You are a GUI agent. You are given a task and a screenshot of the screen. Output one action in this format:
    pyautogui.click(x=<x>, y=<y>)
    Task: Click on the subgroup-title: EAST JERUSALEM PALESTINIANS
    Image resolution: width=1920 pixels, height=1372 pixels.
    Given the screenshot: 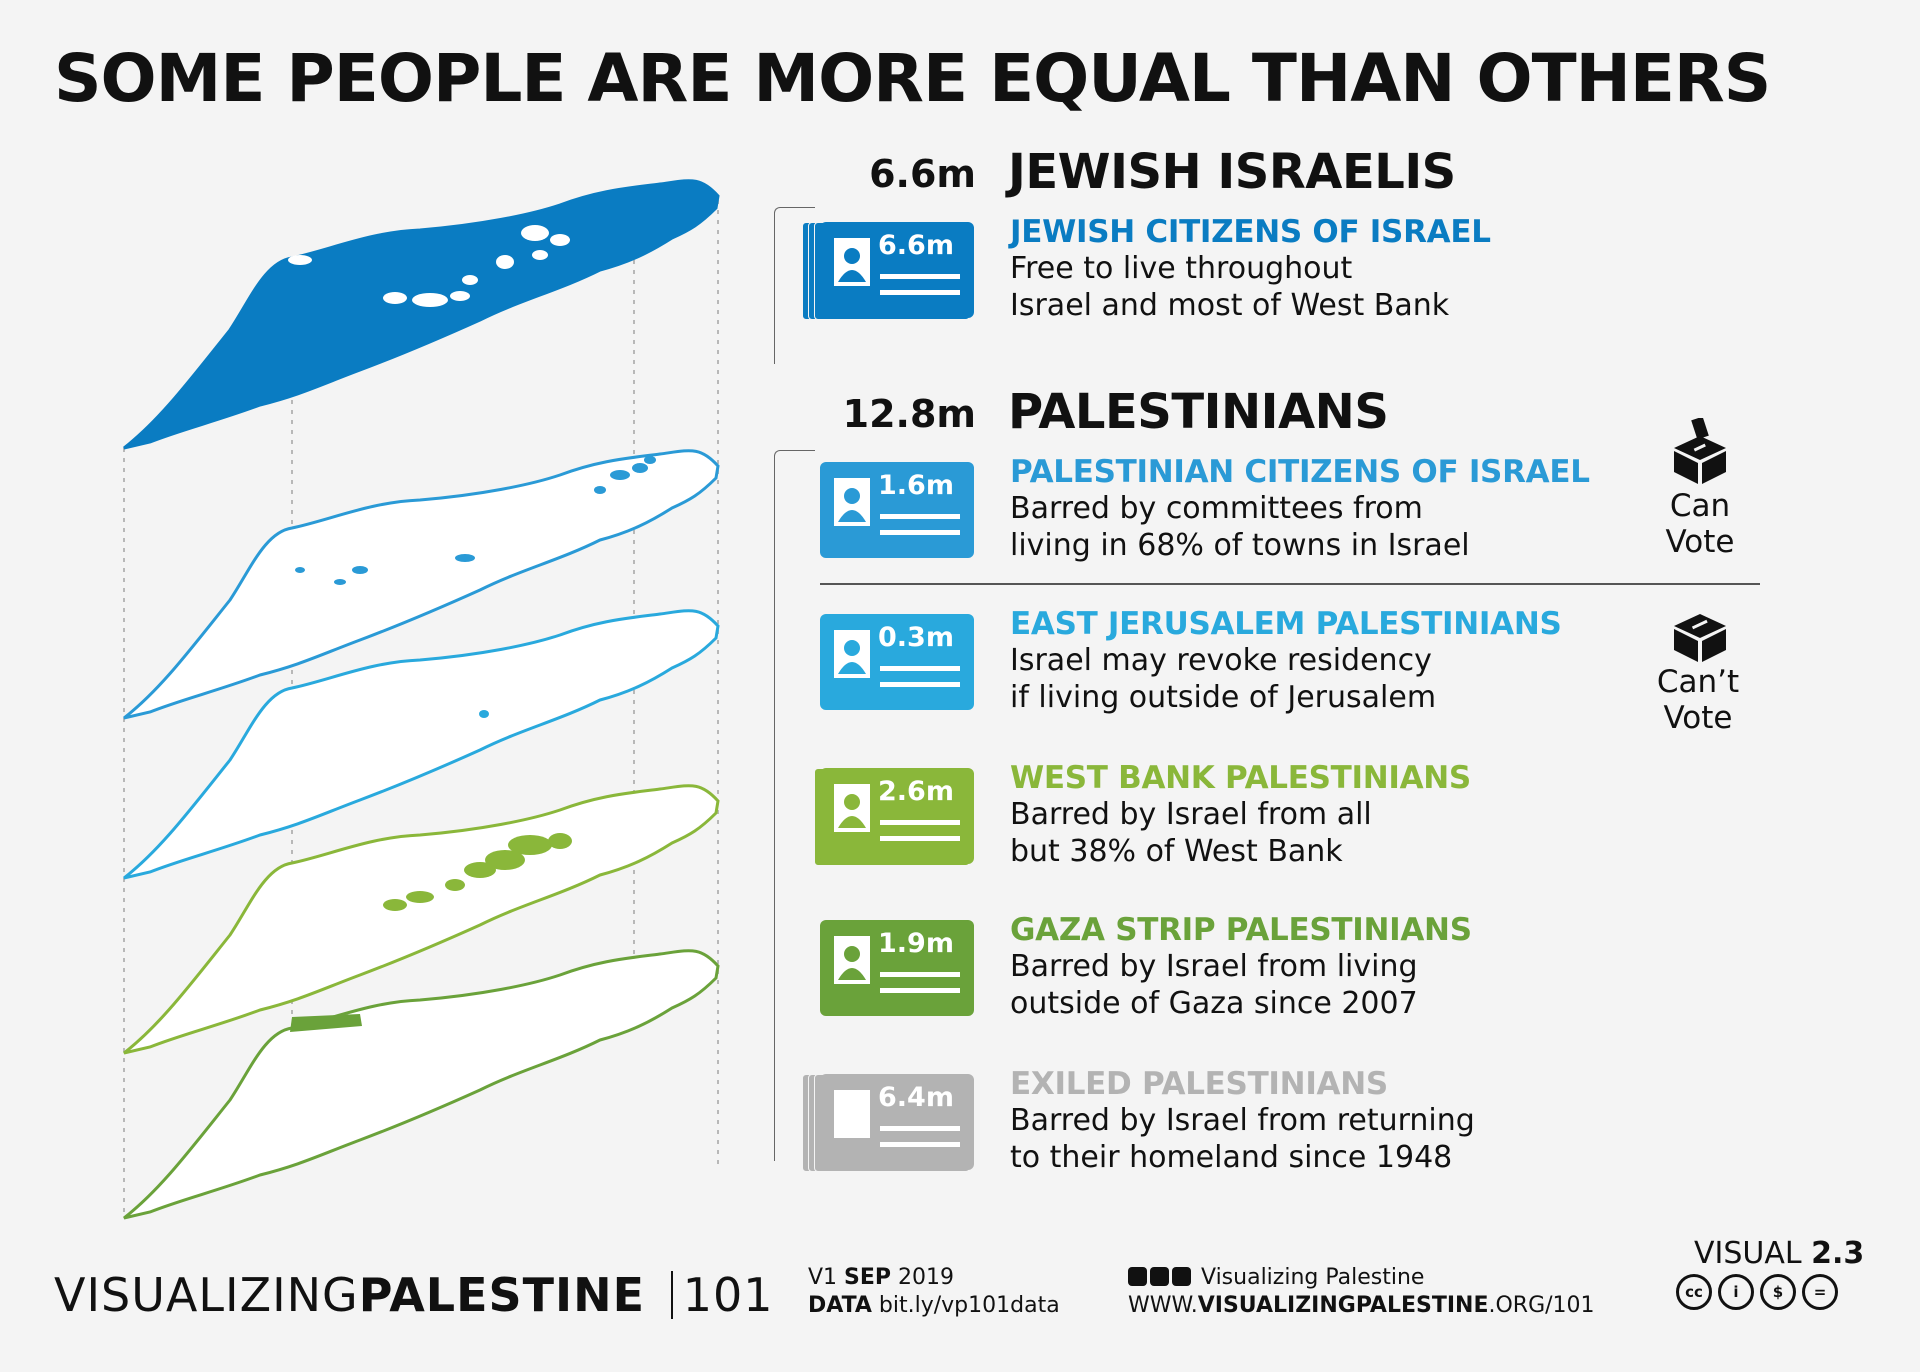 What is the action you would take?
    pyautogui.click(x=1286, y=624)
    